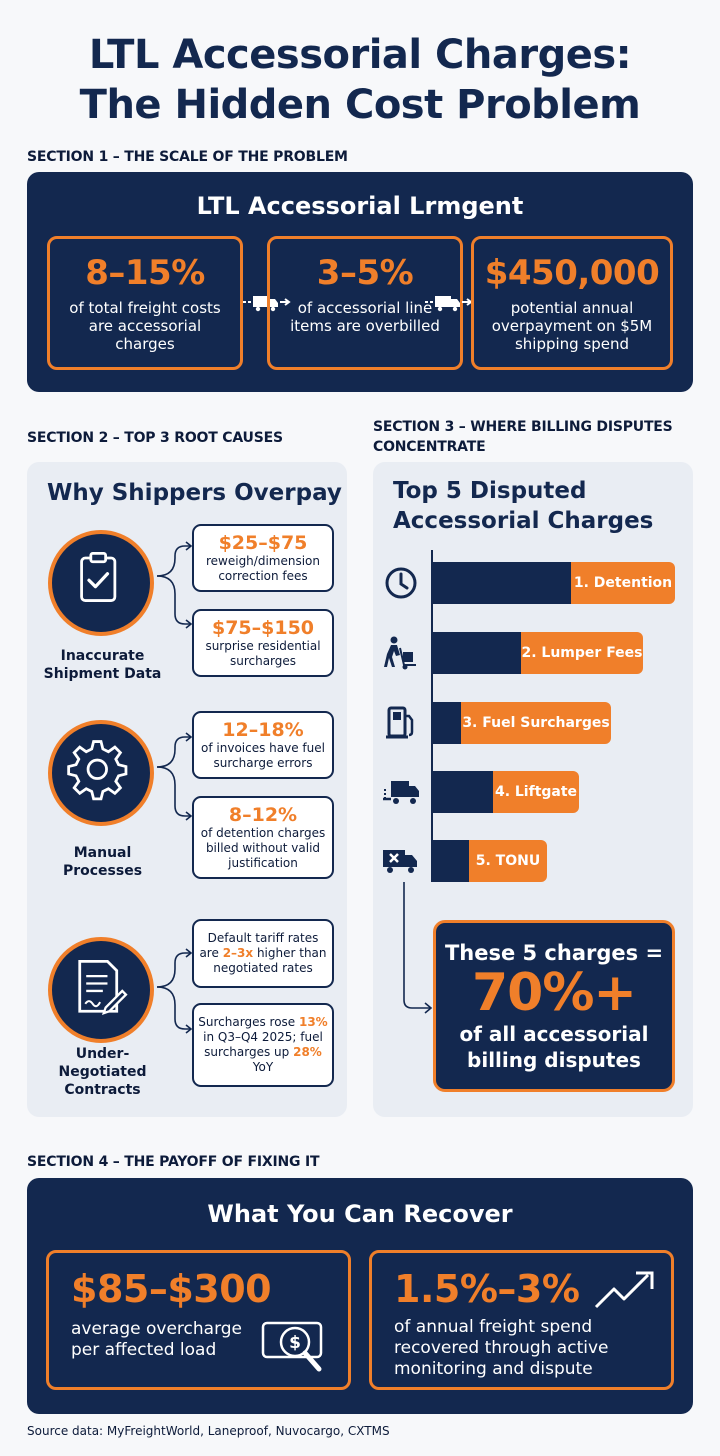 The height and width of the screenshot is (1456, 720). Describe the element at coordinates (582, 653) in the screenshot. I see `bar-label: 2. Lumper Fees` at that location.